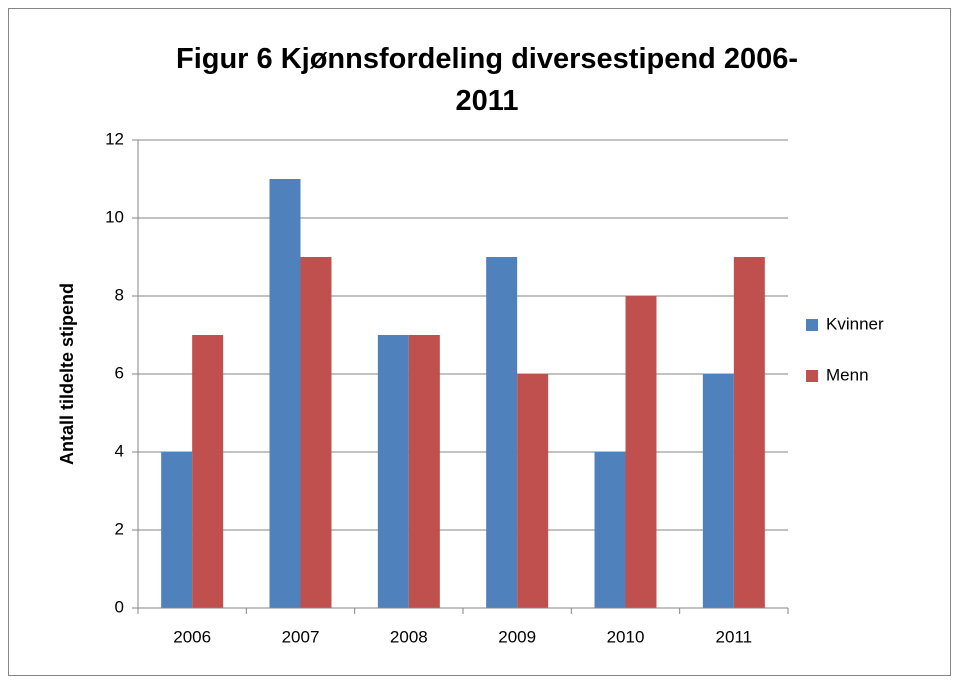  Describe the element at coordinates (301, 636) in the screenshot. I see `x-tick-label: 2007` at that location.